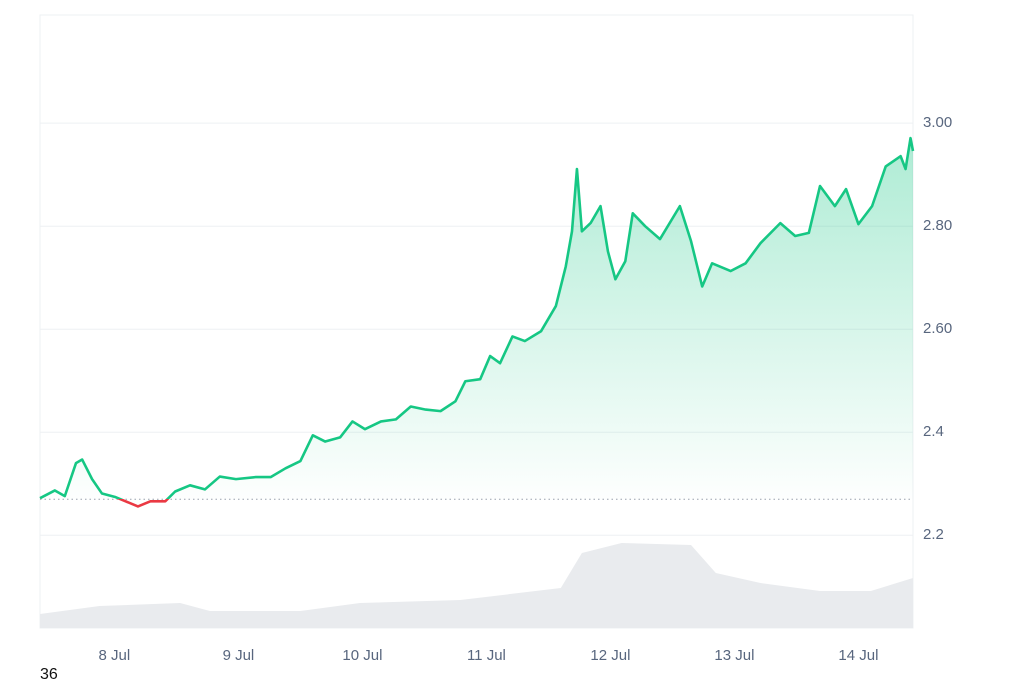 The image size is (1024, 683). I want to click on x-tick-label: 8 Jul, so click(115, 655).